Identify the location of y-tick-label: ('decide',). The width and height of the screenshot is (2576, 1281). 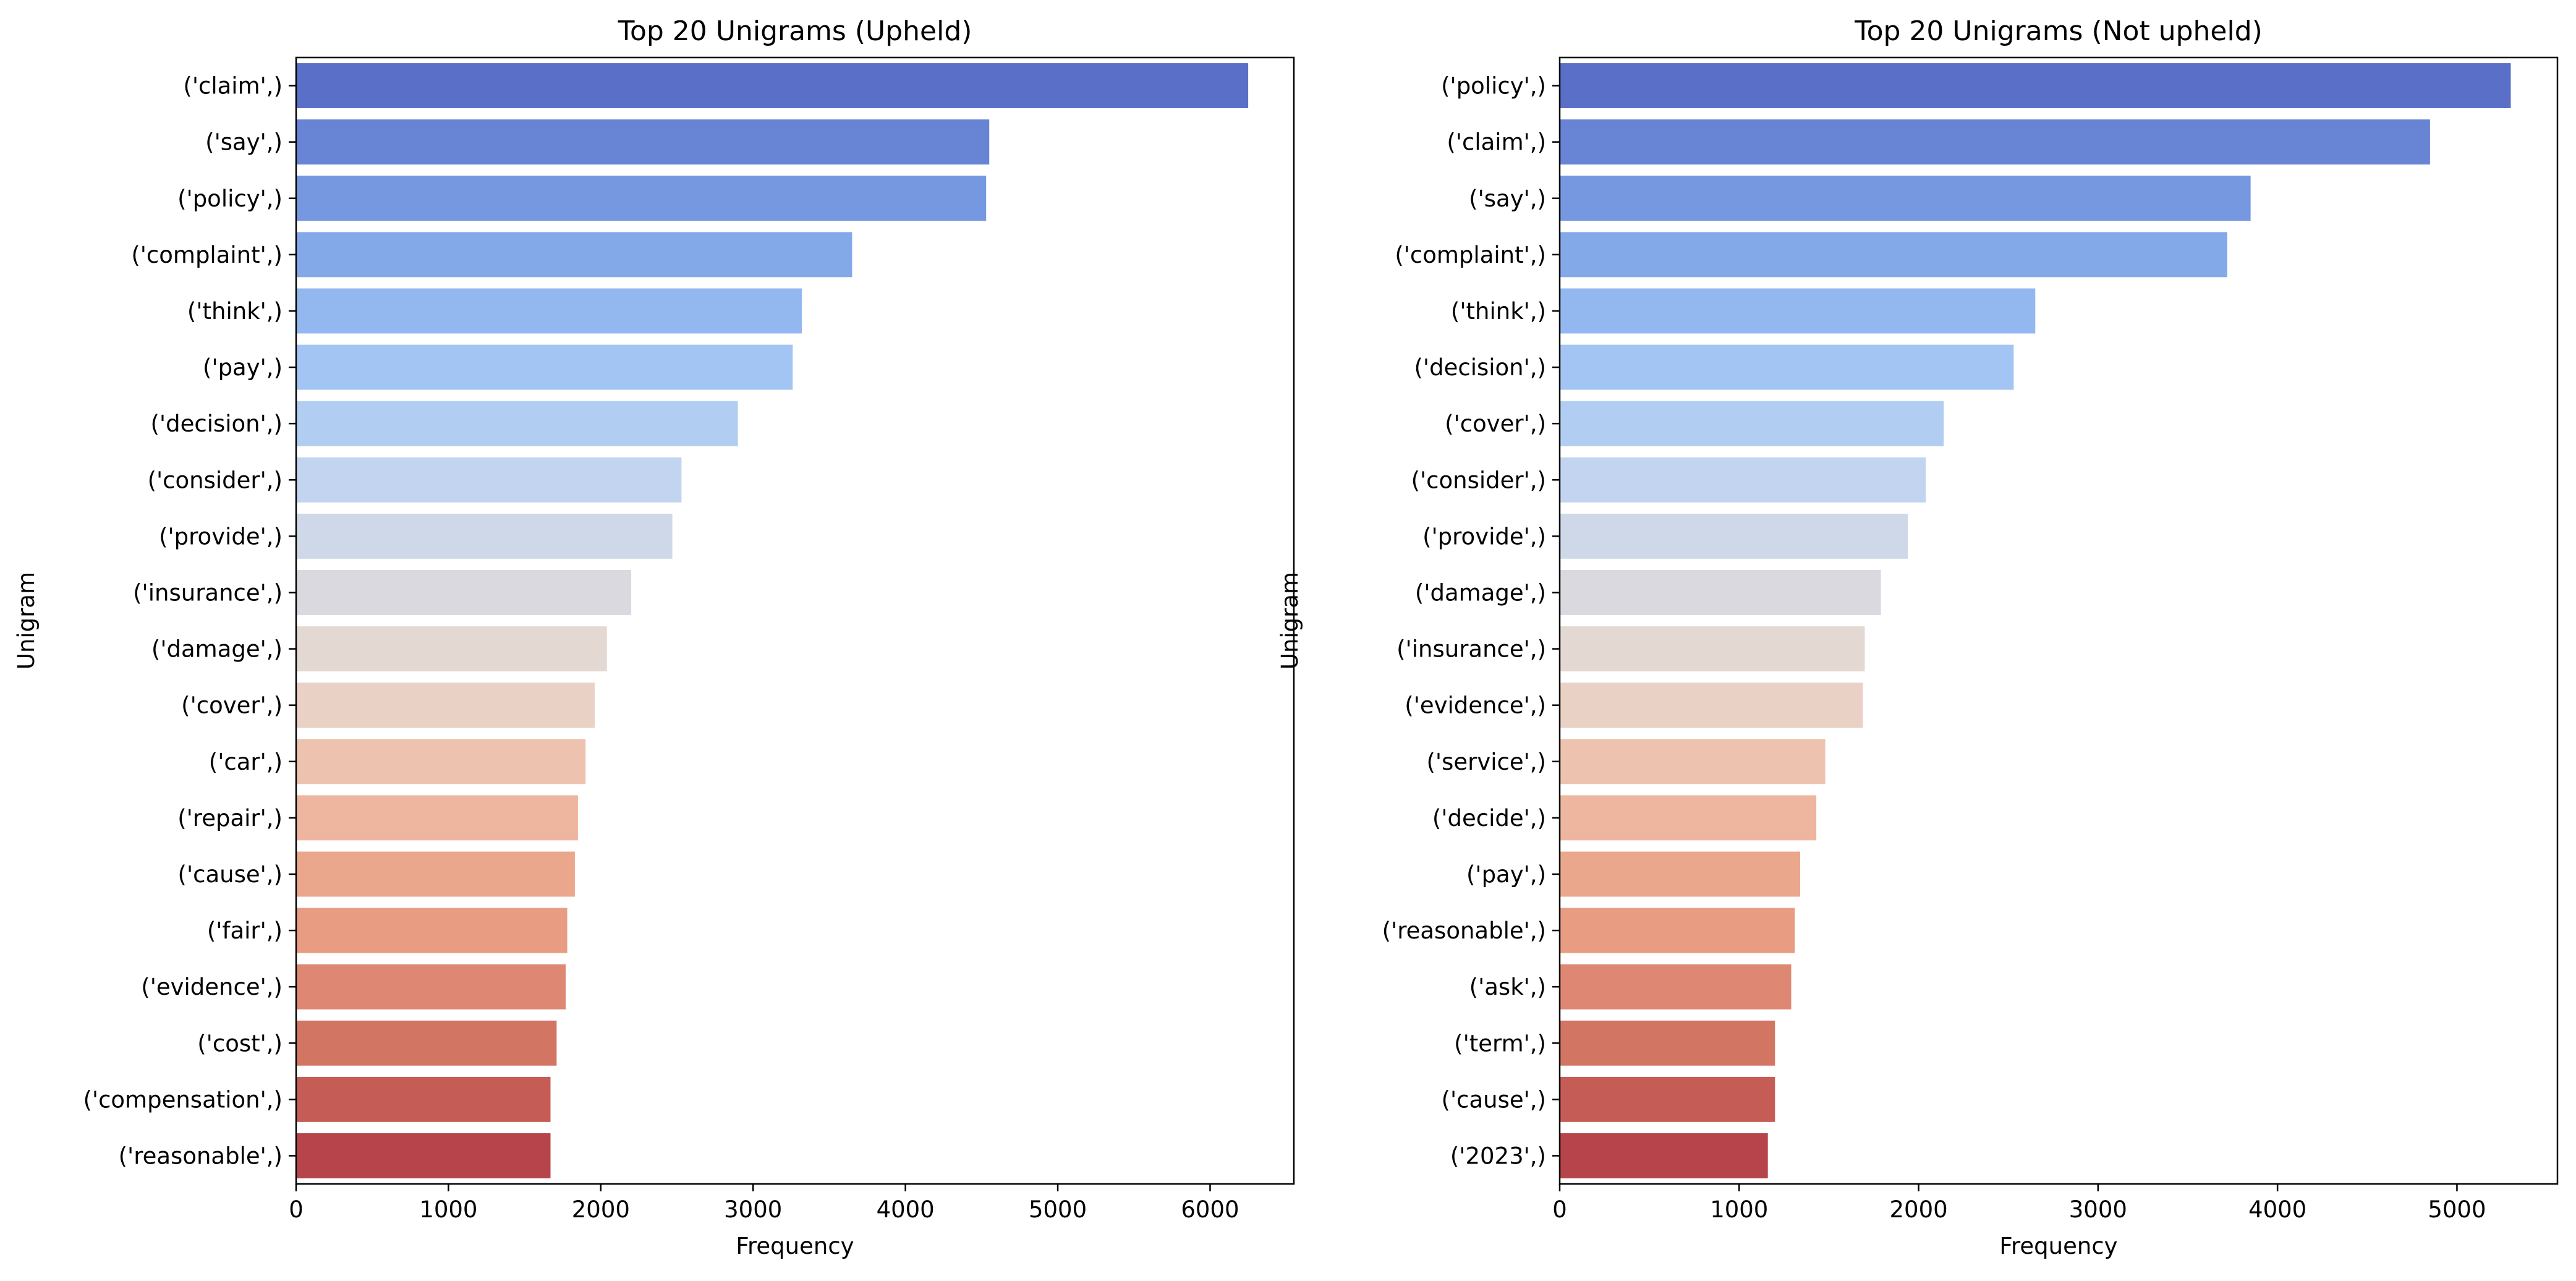
(1489, 818).